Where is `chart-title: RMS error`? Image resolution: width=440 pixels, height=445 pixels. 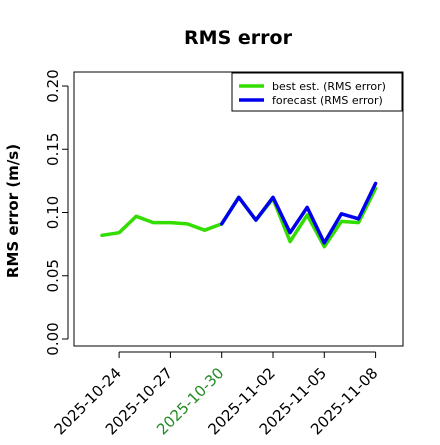 chart-title: RMS error is located at coordinates (238, 38).